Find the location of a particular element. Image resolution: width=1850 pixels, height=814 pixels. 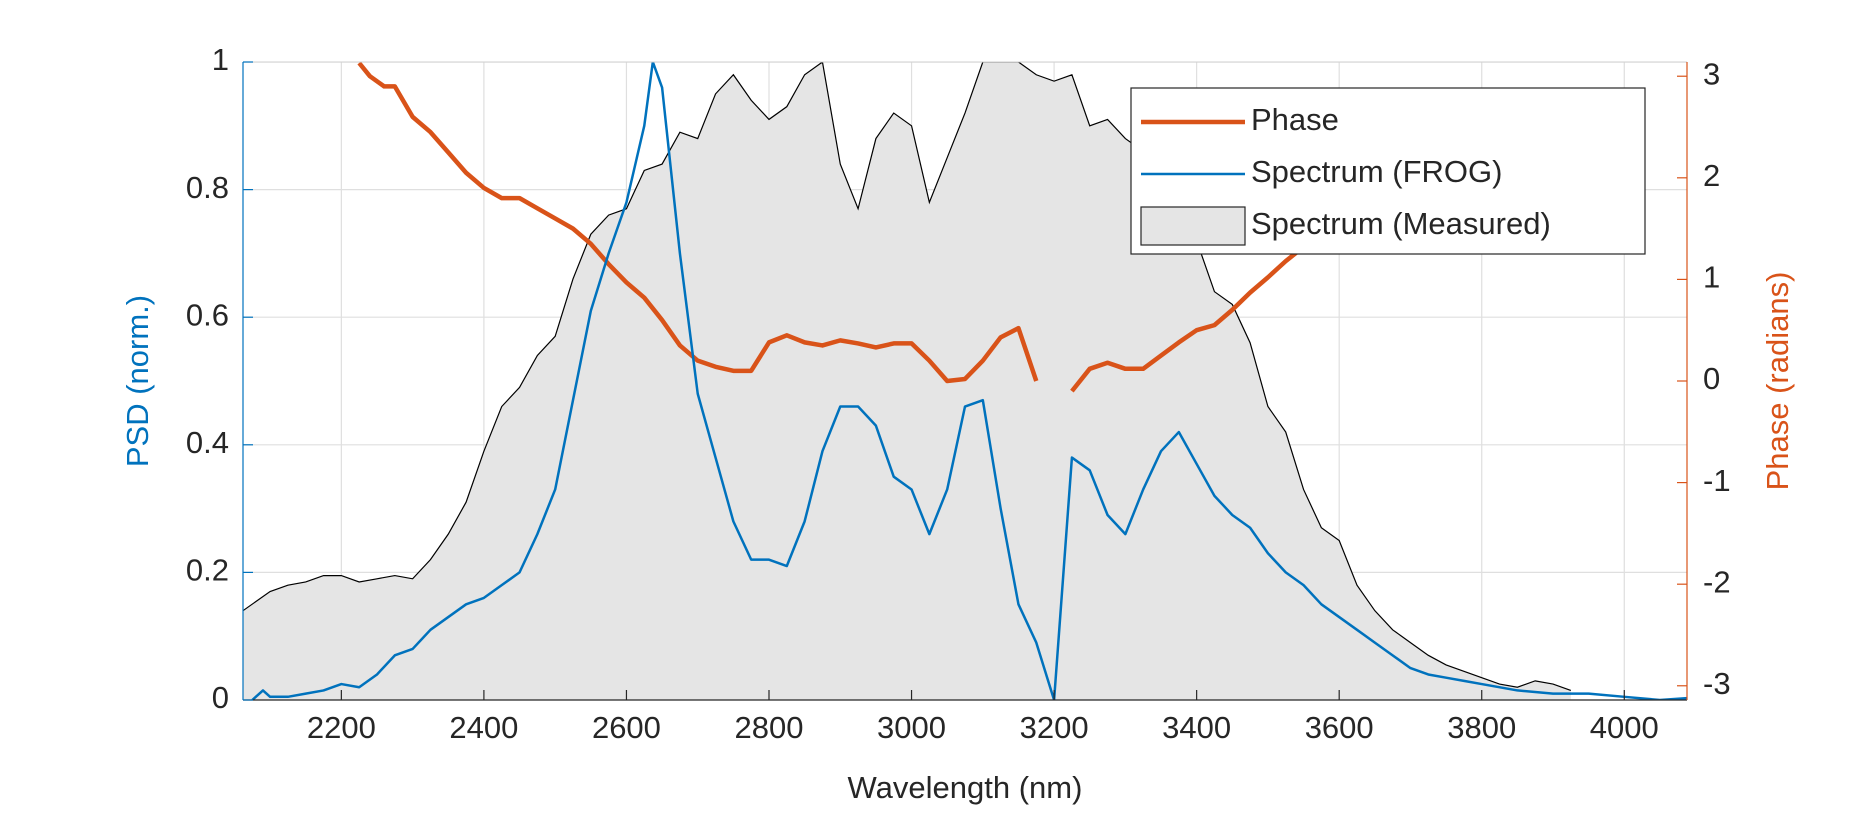

y2-tick-label: 1 is located at coordinates (1711, 277).